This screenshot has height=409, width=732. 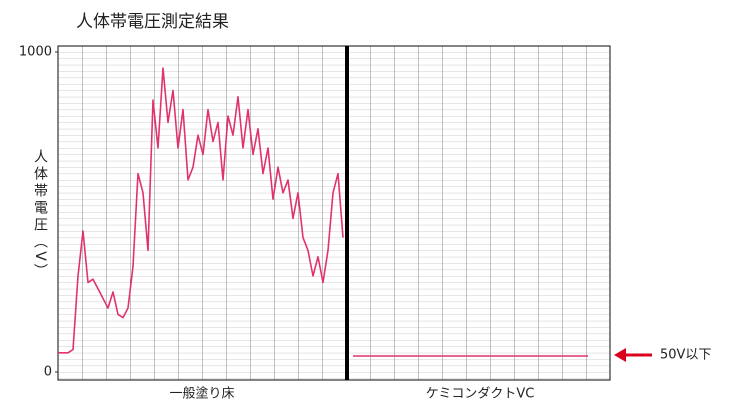 I want to click on chart-title: 人体帯電圧測定結果, so click(x=152, y=22).